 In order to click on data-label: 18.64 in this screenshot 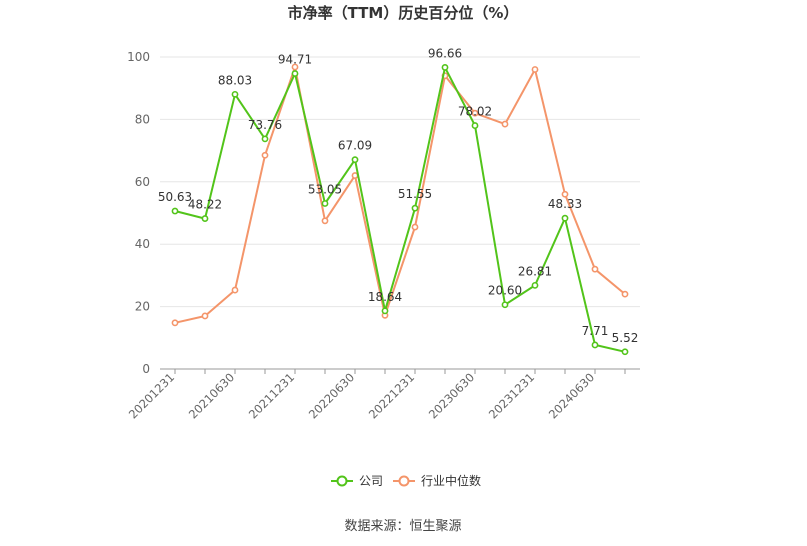, I will do `click(385, 297)`.